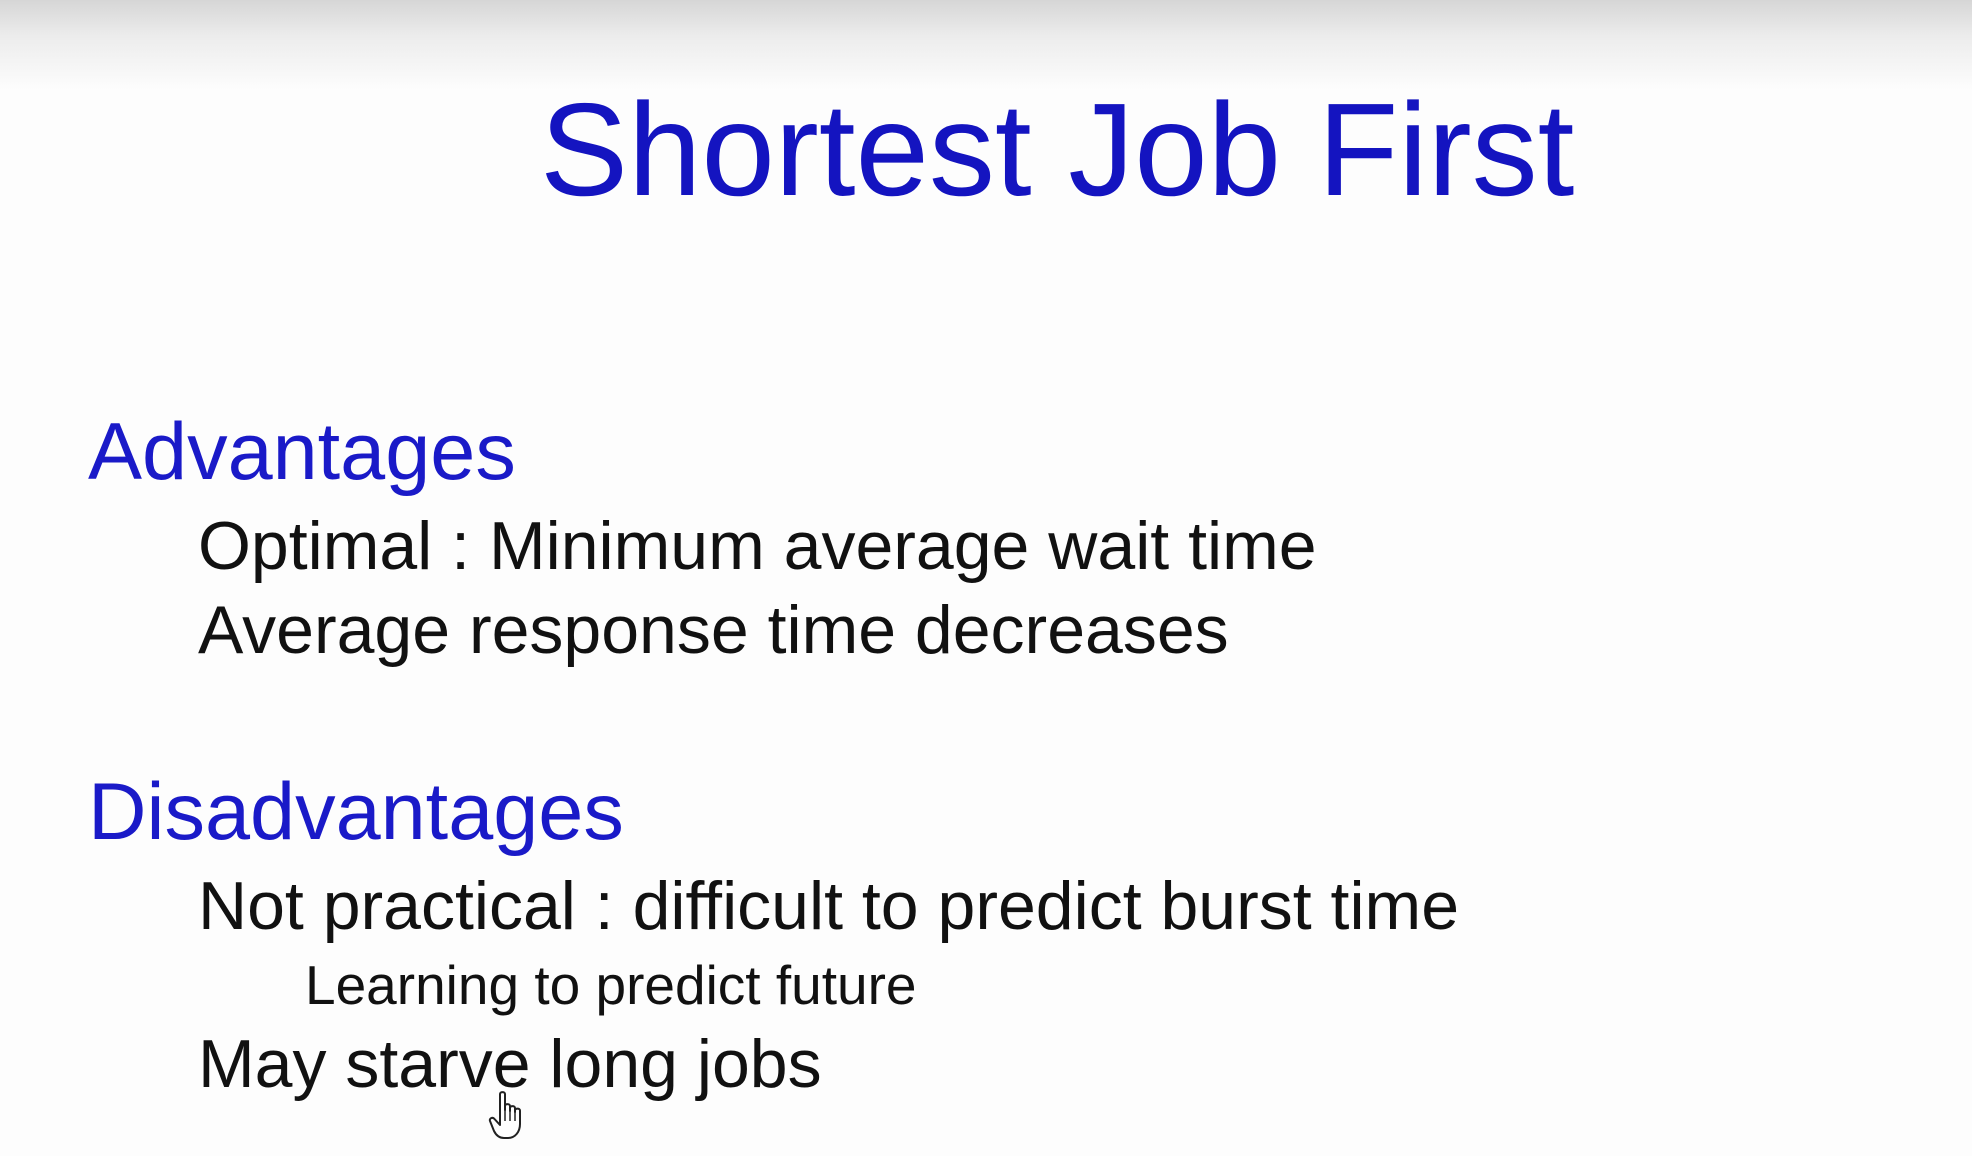 The width and height of the screenshot is (1972, 1156). I want to click on hand-pointer-icon, so click(504, 1115).